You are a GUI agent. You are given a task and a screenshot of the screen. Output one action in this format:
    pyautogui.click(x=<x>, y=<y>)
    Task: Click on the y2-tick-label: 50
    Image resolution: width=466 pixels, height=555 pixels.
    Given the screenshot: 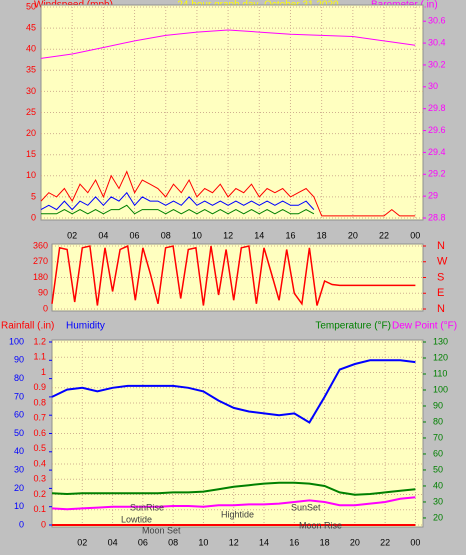 What is the action you would take?
    pyautogui.click(x=438, y=469)
    